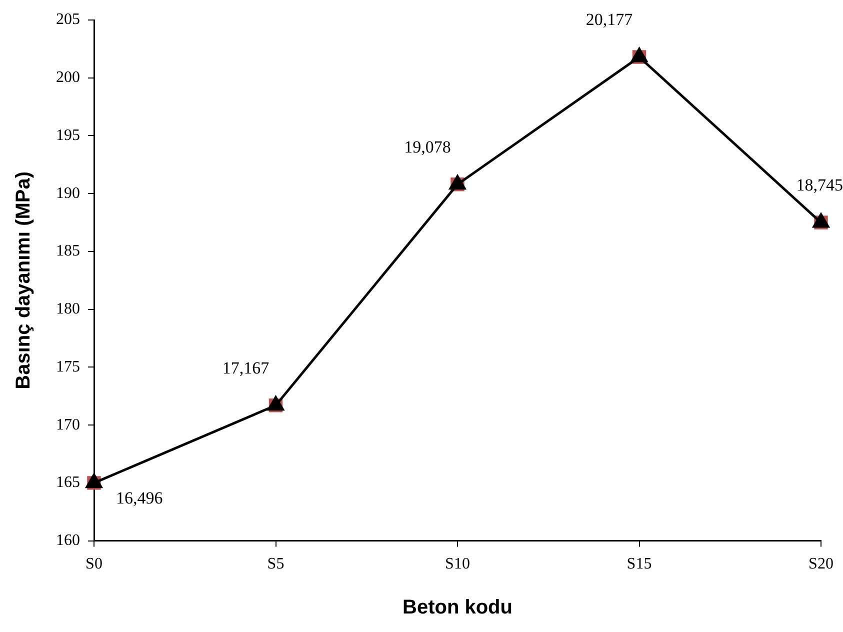 The image size is (843, 632). What do you see at coordinates (246, 368) in the screenshot?
I see `annotation: 17,167` at bounding box center [246, 368].